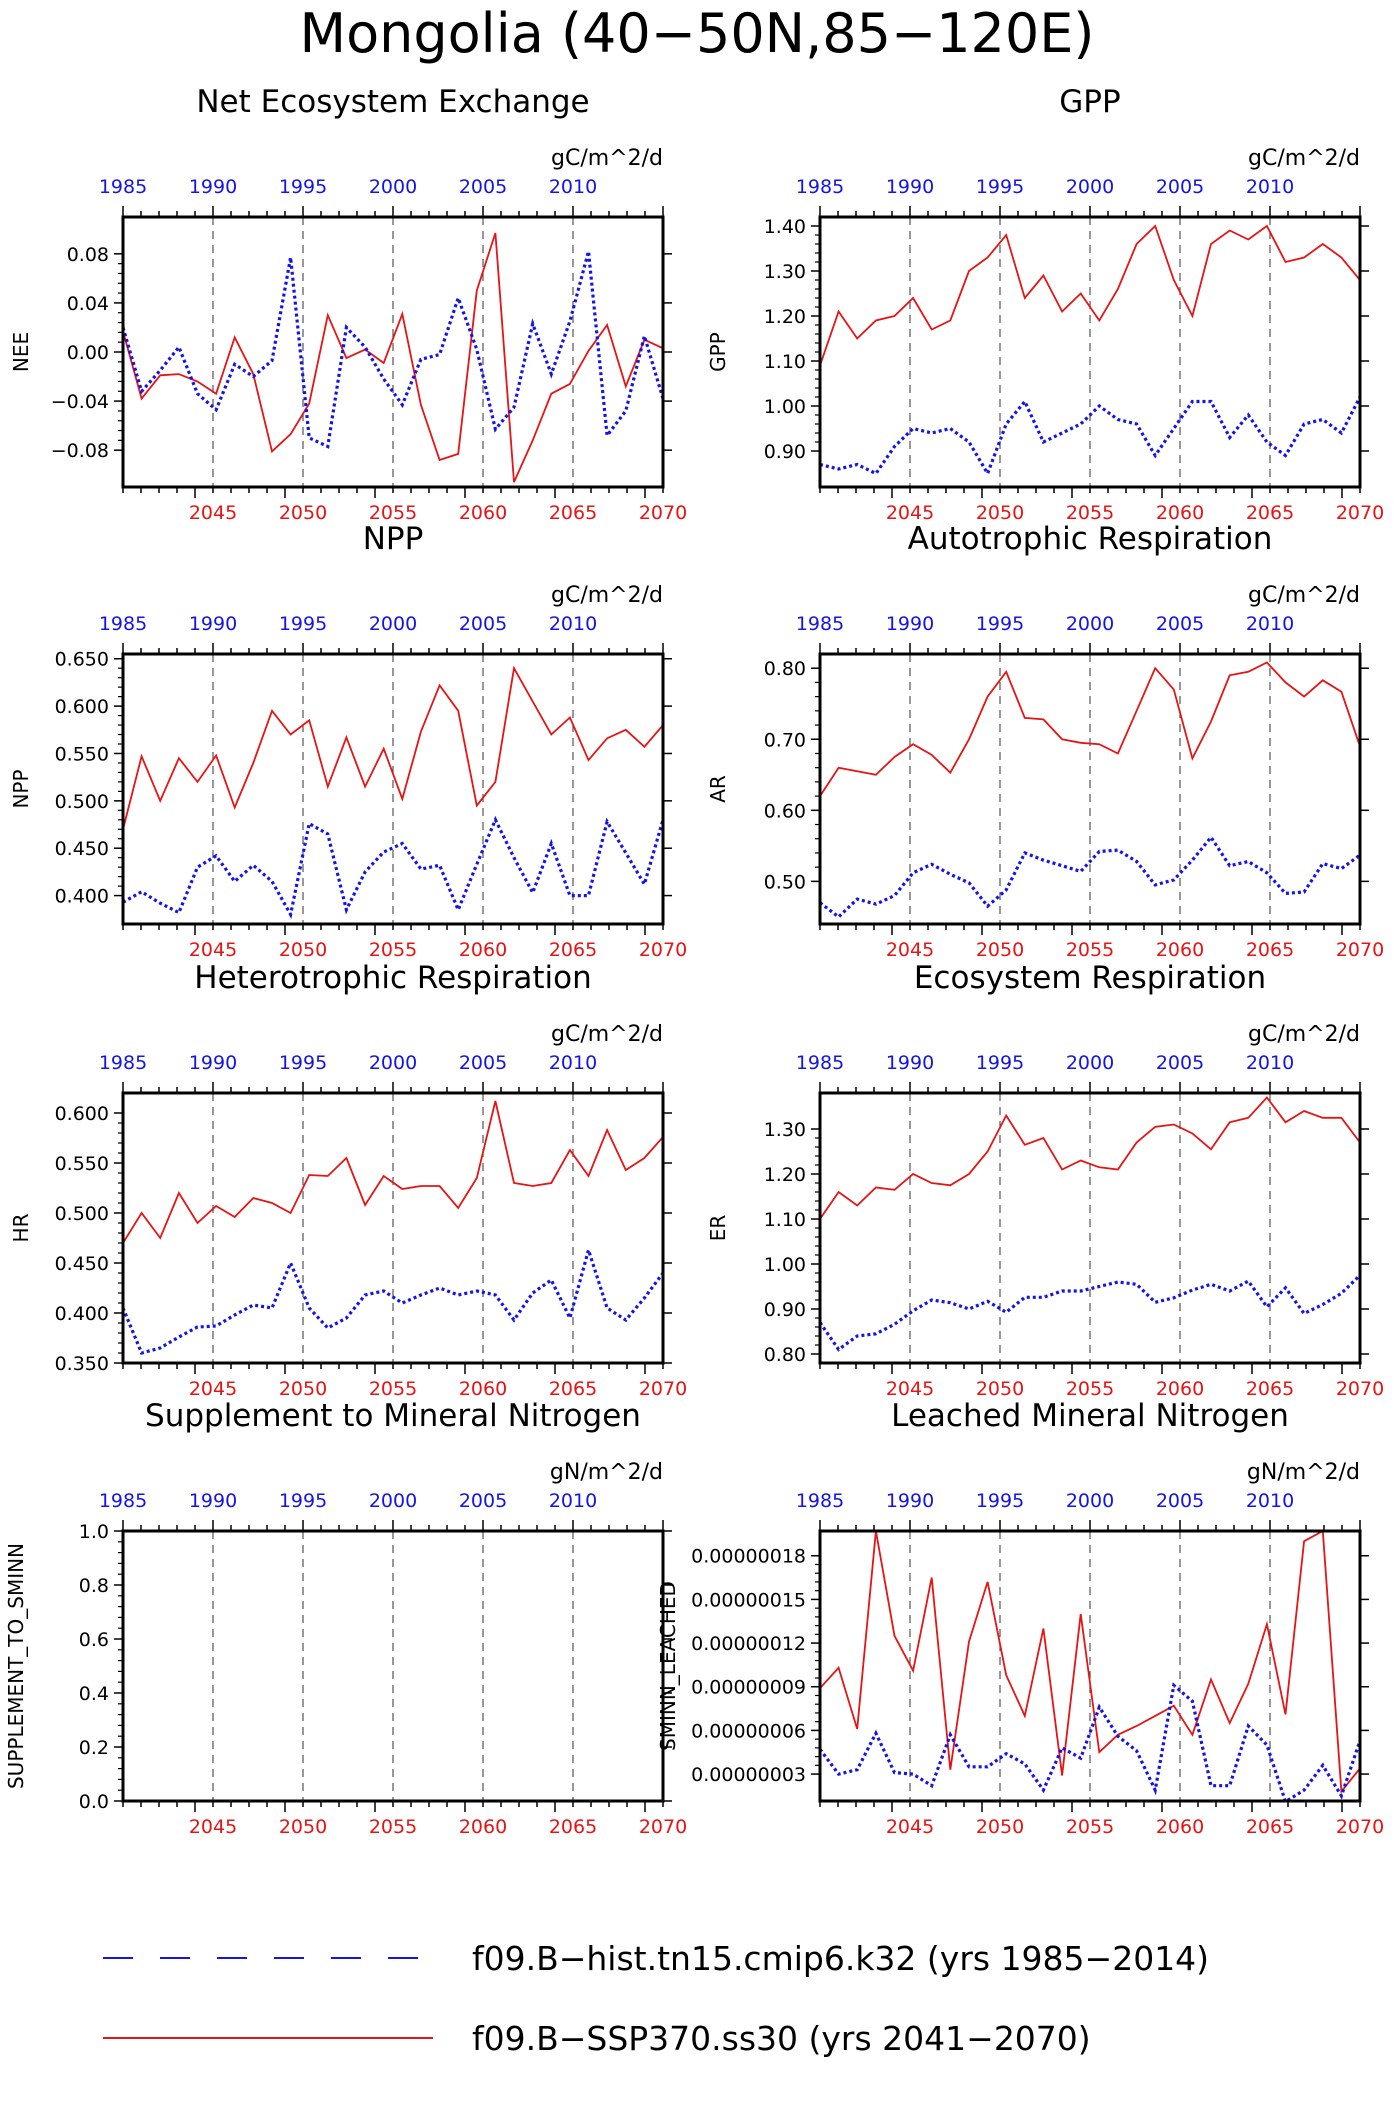 This screenshot has height=2119, width=1394. What do you see at coordinates (94, 1748) in the screenshot?
I see `y-tick-label: 0.2` at bounding box center [94, 1748].